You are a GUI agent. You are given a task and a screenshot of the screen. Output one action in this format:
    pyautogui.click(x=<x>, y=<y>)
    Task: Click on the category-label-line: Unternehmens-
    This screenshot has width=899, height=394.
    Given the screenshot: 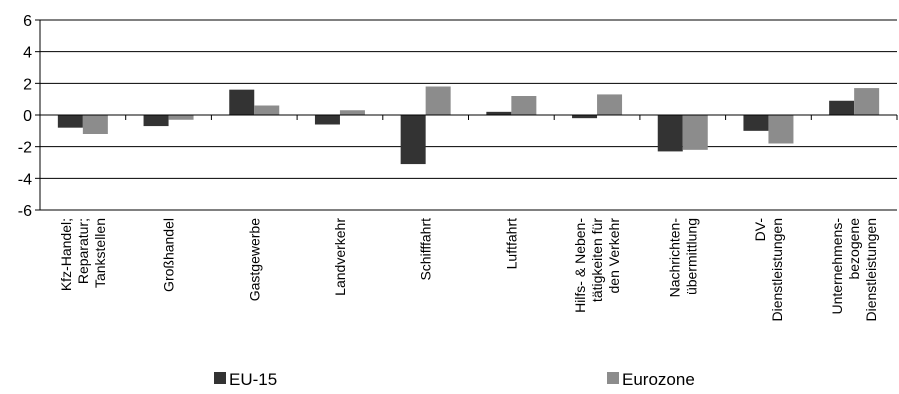 What is the action you would take?
    pyautogui.click(x=837, y=266)
    